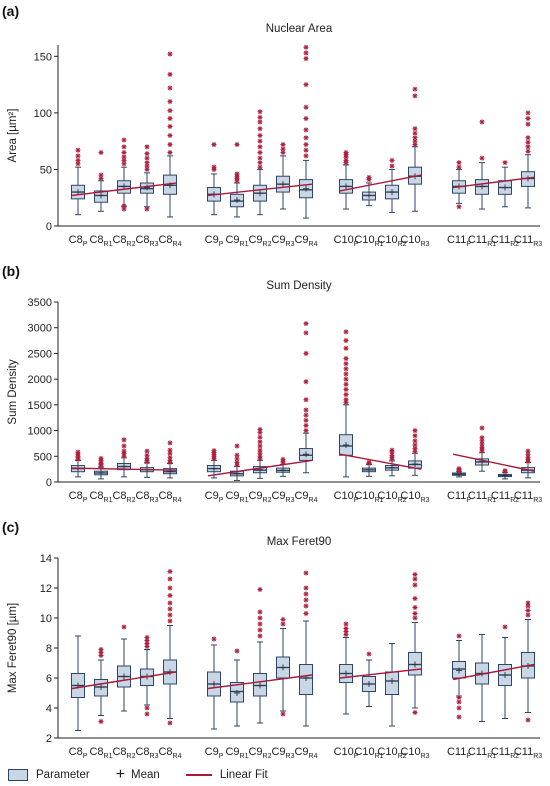  Describe the element at coordinates (40, 406) in the screenshot. I see `y-tick-label: 1500` at that location.